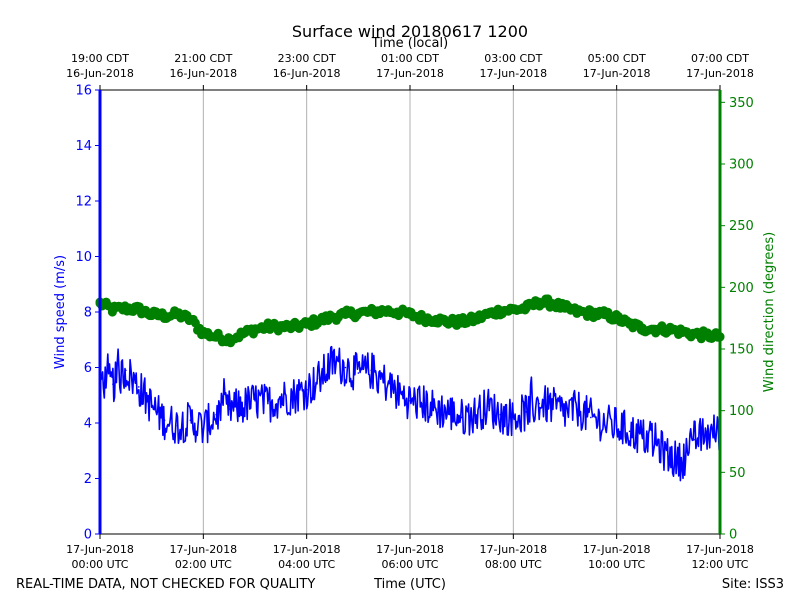  What do you see at coordinates (741, 103) in the screenshot?
I see `right-tick-label: 350` at bounding box center [741, 103].